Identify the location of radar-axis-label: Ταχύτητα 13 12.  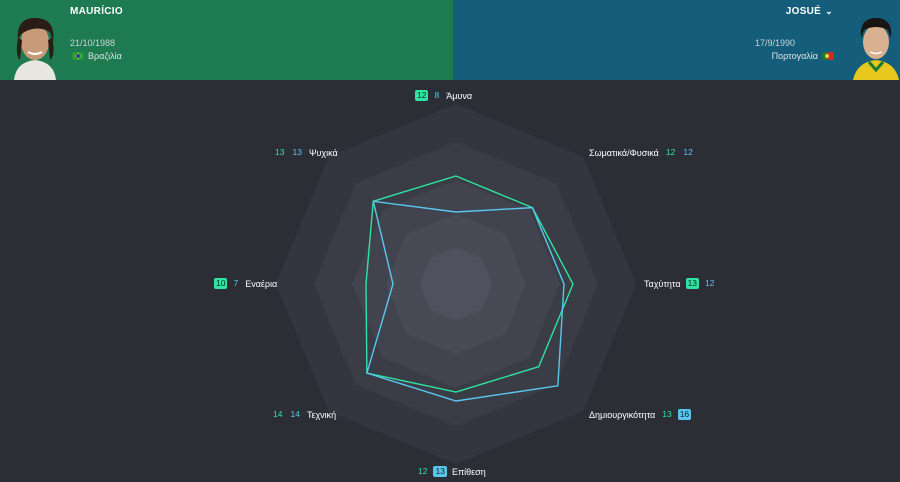
(680, 283).